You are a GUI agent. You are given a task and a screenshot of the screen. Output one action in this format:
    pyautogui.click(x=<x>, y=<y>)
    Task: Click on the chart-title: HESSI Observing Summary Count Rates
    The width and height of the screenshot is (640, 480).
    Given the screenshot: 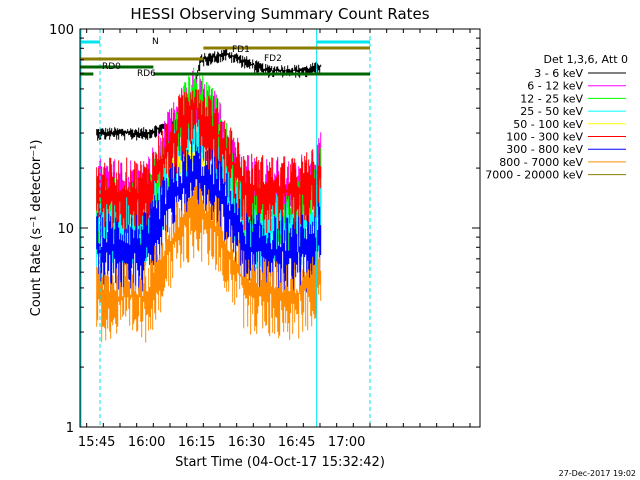 What is the action you would take?
    pyautogui.click(x=279, y=14)
    